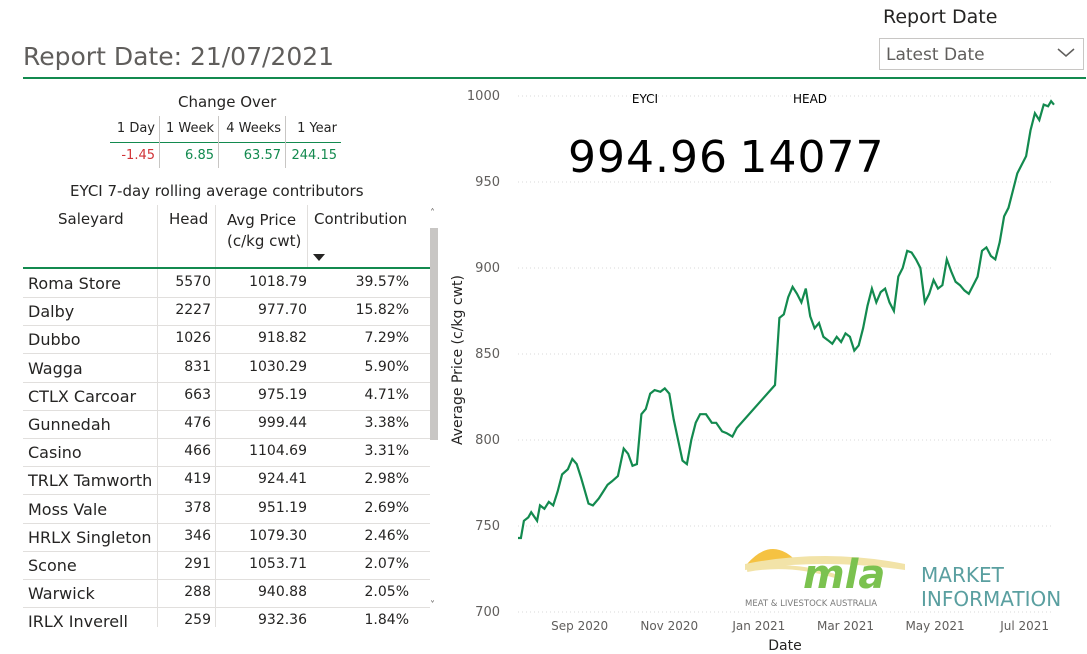 This screenshot has width=1087, height=654. I want to click on chevron-down-icon, so click(1066, 52).